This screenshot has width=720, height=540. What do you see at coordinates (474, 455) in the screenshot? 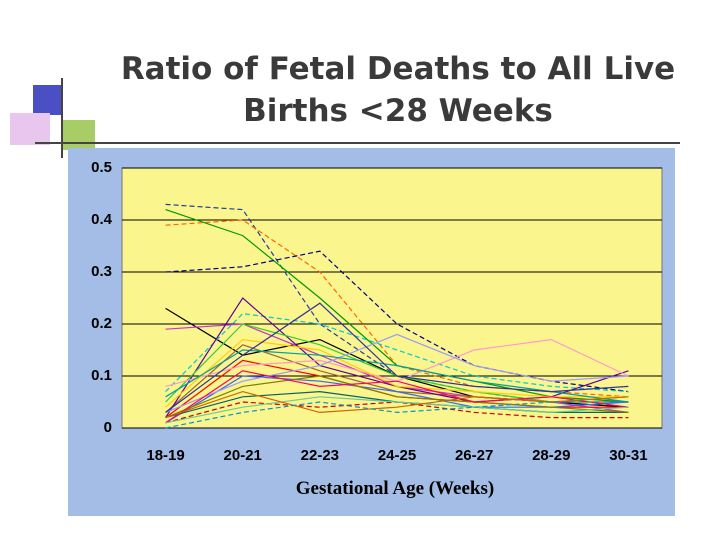
I see `x-tick-label: 26-27` at bounding box center [474, 455].